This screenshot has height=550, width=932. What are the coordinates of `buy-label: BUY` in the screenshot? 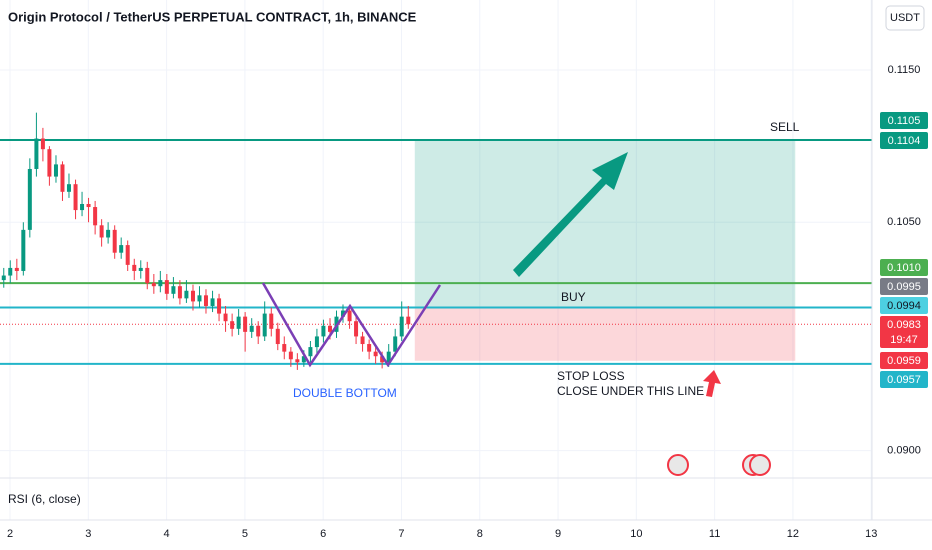 It's located at (573, 297).